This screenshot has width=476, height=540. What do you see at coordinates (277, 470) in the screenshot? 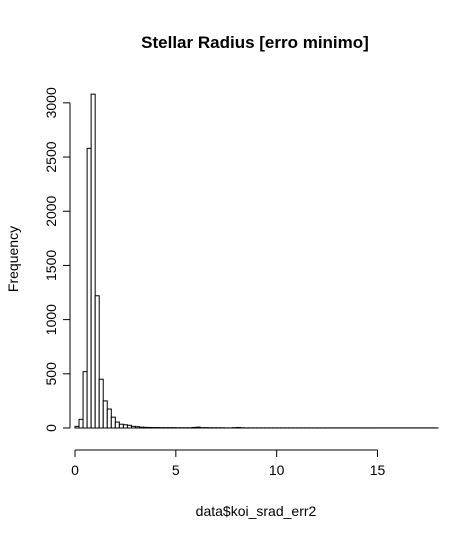
I see `x-tick-label: 10` at bounding box center [277, 470].